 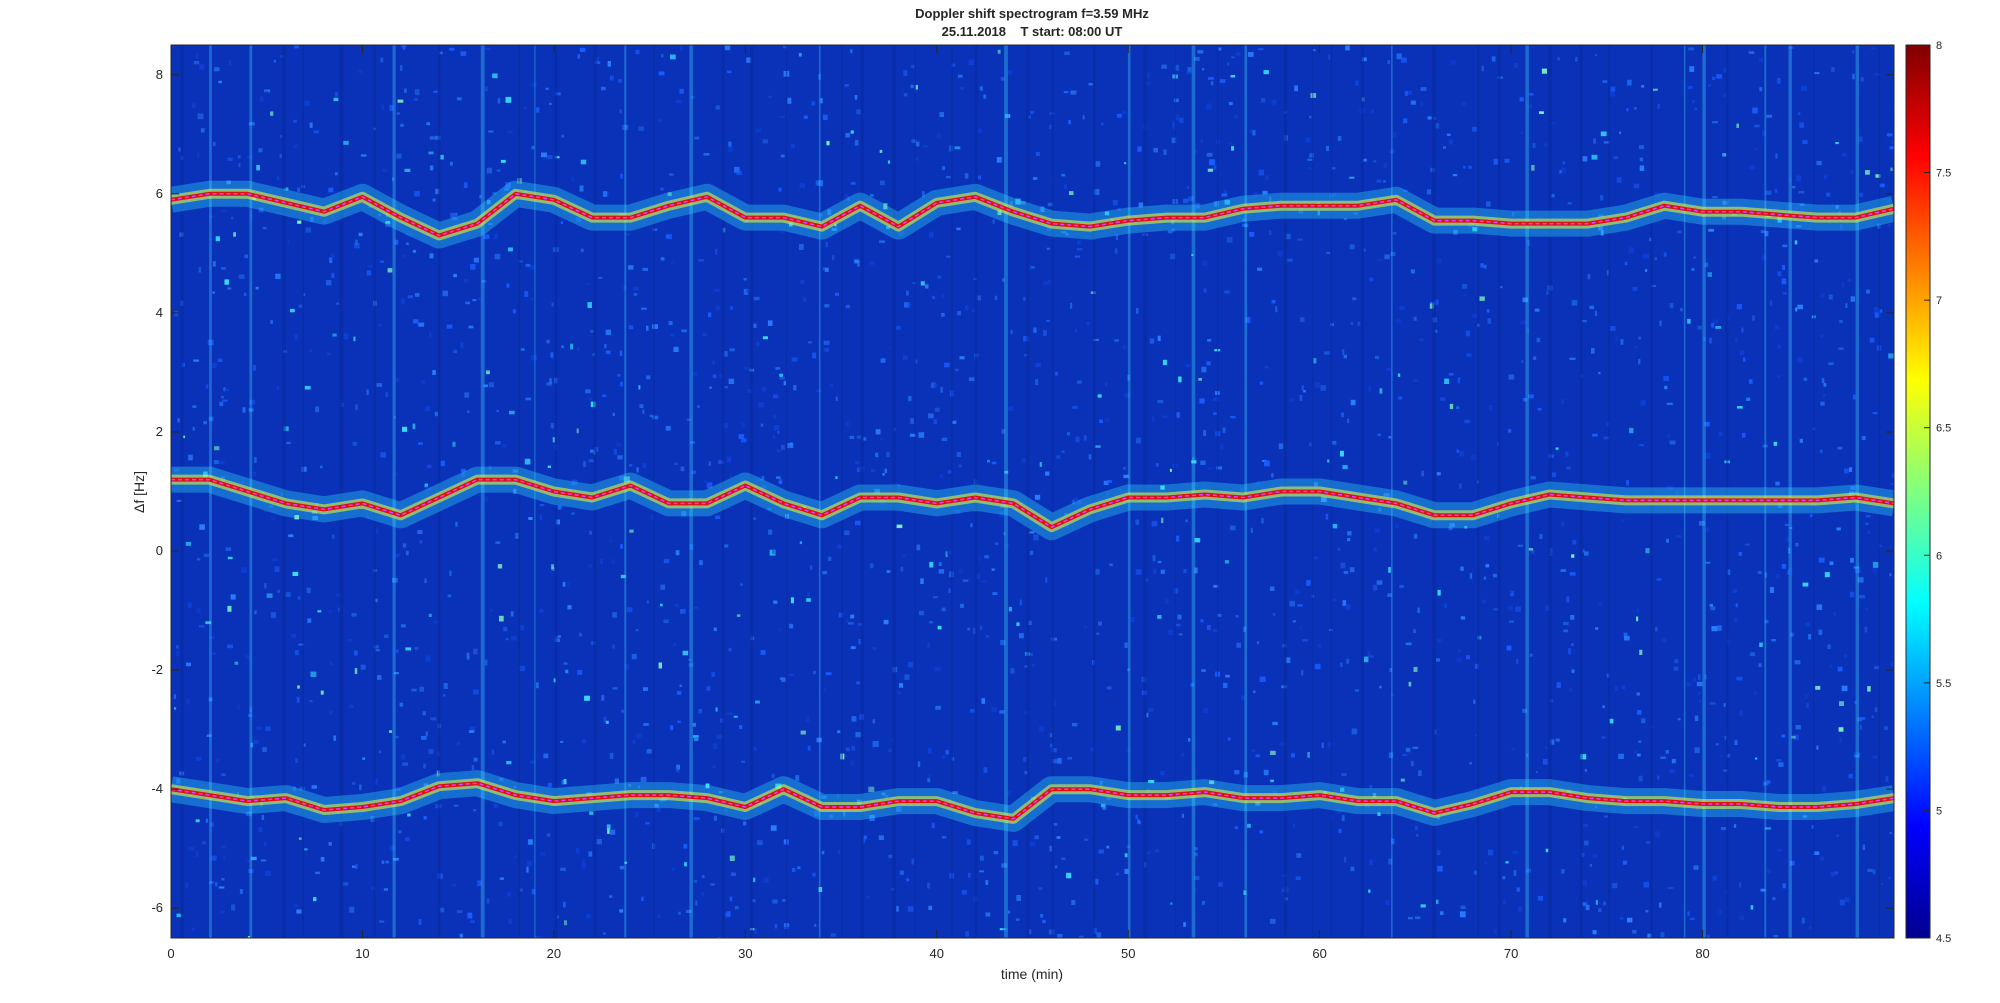 I want to click on trace-3-fit, so click(x=1032, y=801).